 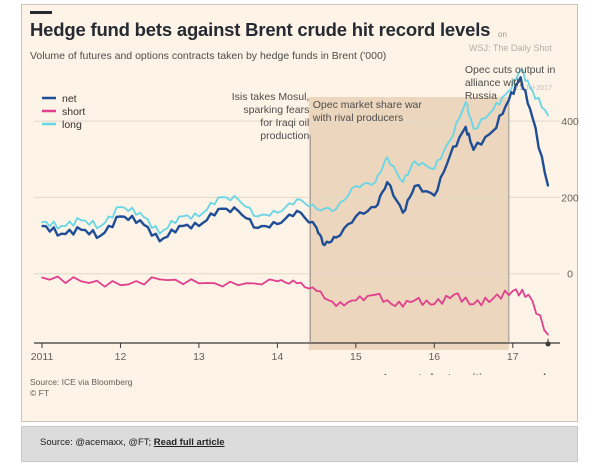 I want to click on x-tick-label-17: 17, so click(x=513, y=357).